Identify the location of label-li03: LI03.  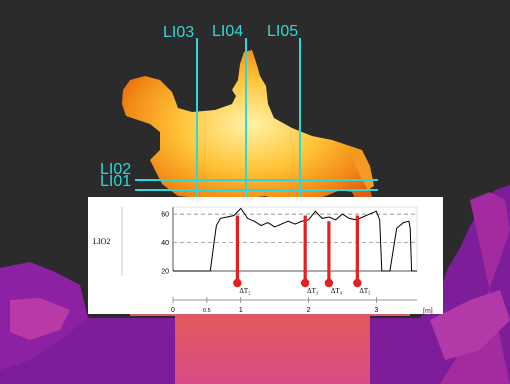
(178, 32).